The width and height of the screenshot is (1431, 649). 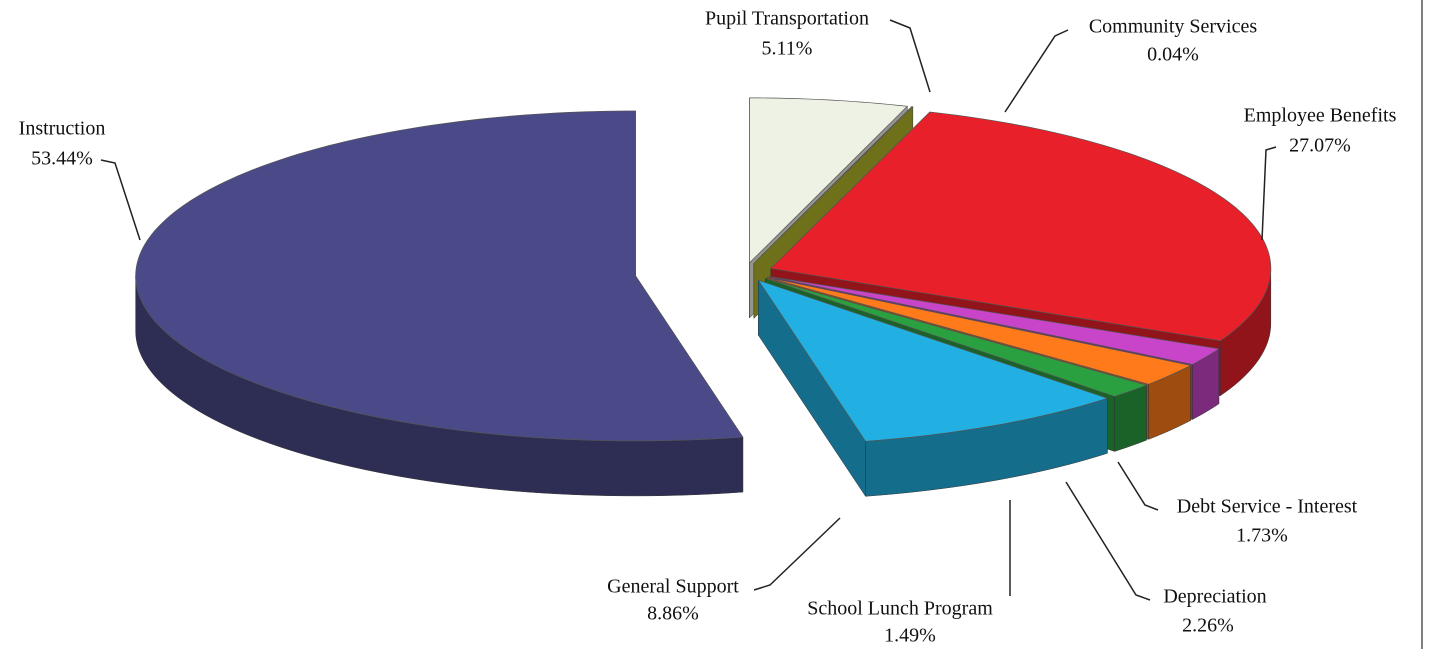 I want to click on slice-label: Community Services, so click(x=1173, y=27).